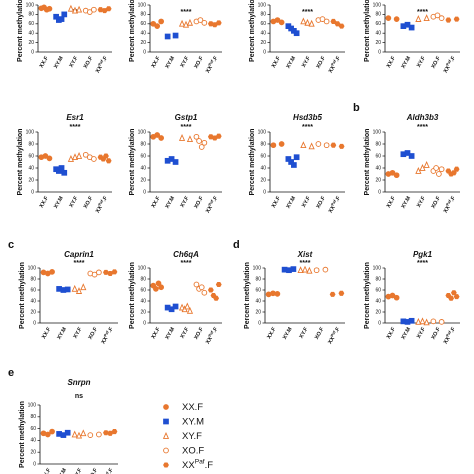 Image resolution: width=474 pixels, height=474 pixels. What do you see at coordinates (305, 263) in the screenshot?
I see `significance: ****` at bounding box center [305, 263].